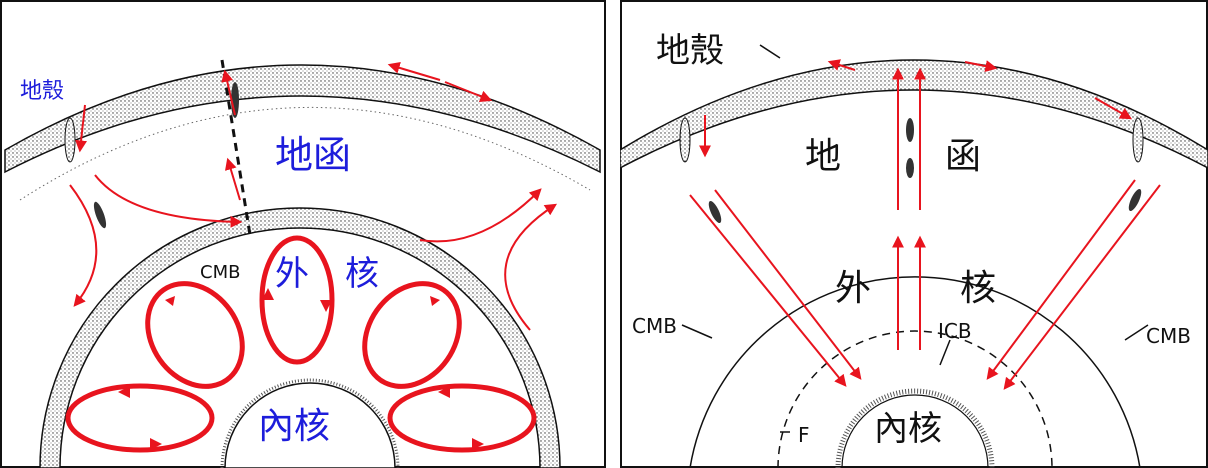 The width and height of the screenshot is (1208, 468). Describe the element at coordinates (412, 335) in the screenshot. I see `convection-cell-right` at that location.